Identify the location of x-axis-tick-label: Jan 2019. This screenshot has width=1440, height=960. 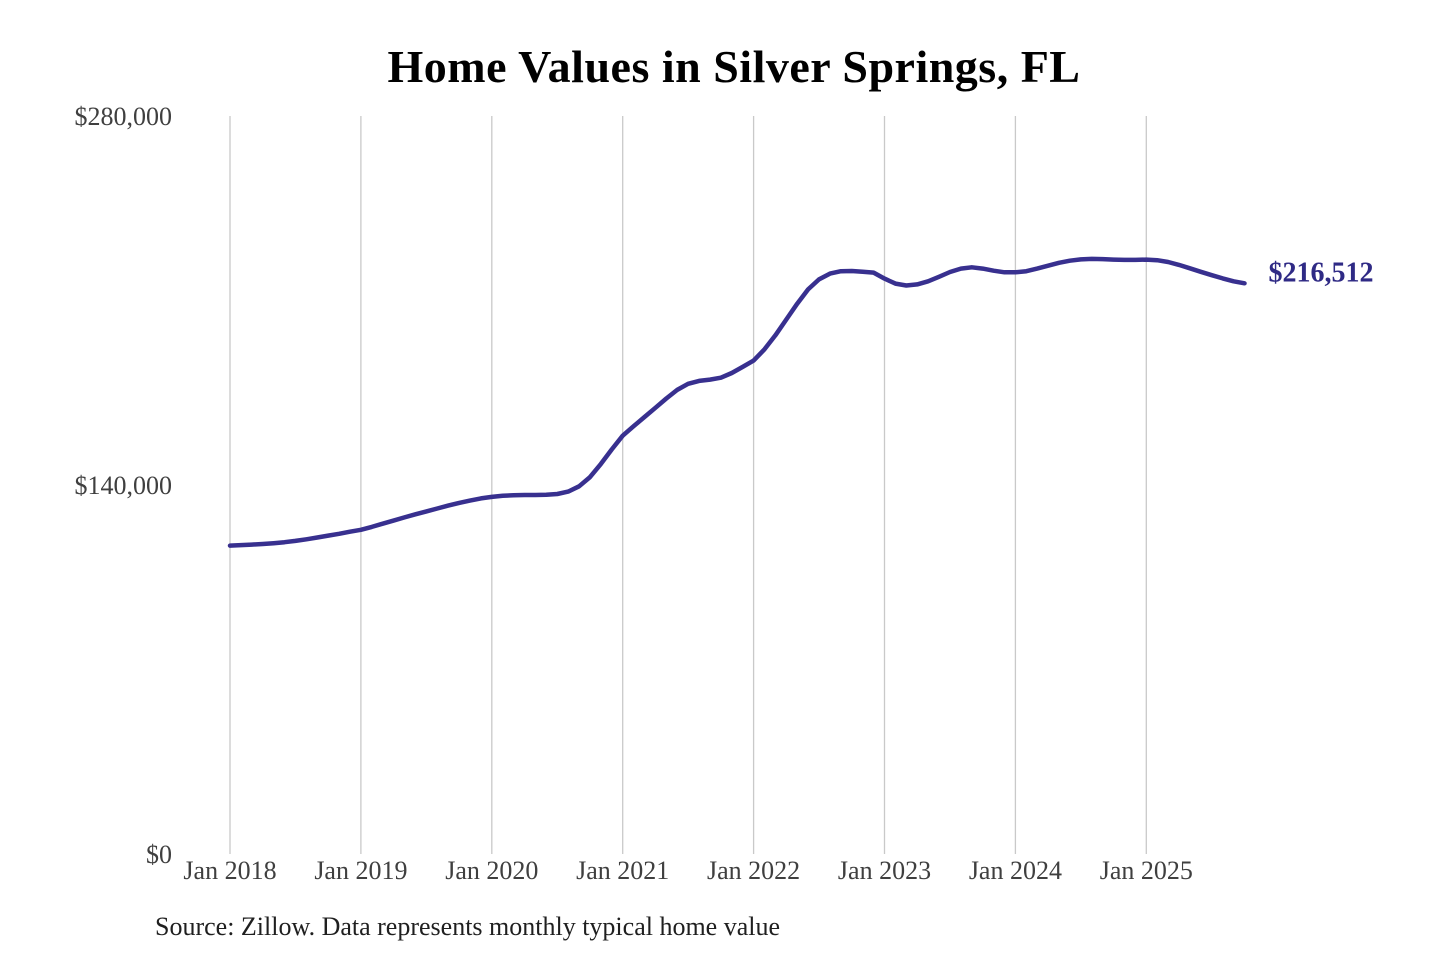
(360, 870).